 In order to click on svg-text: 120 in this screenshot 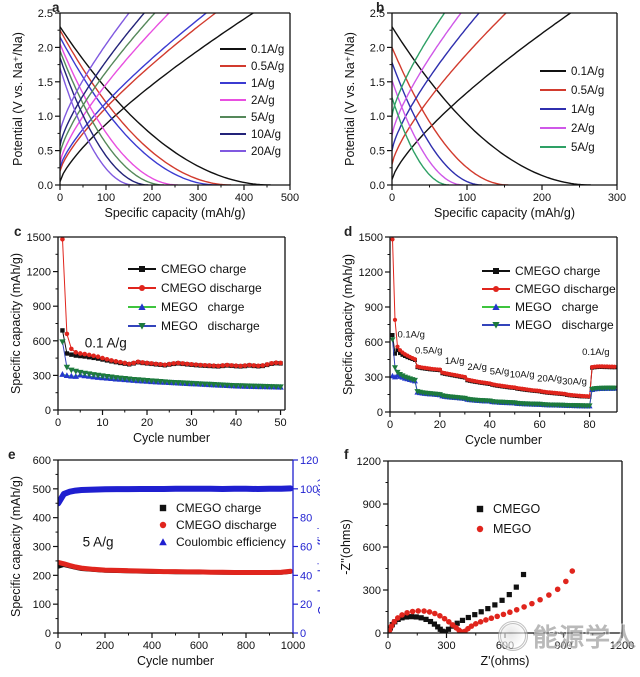, I will do `click(309, 461)`.